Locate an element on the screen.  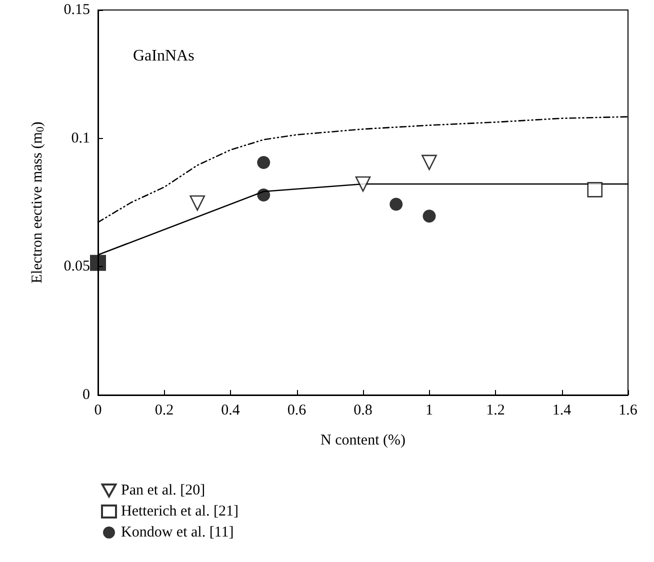
y-tick-label: 0.1 is located at coordinates (80, 138).